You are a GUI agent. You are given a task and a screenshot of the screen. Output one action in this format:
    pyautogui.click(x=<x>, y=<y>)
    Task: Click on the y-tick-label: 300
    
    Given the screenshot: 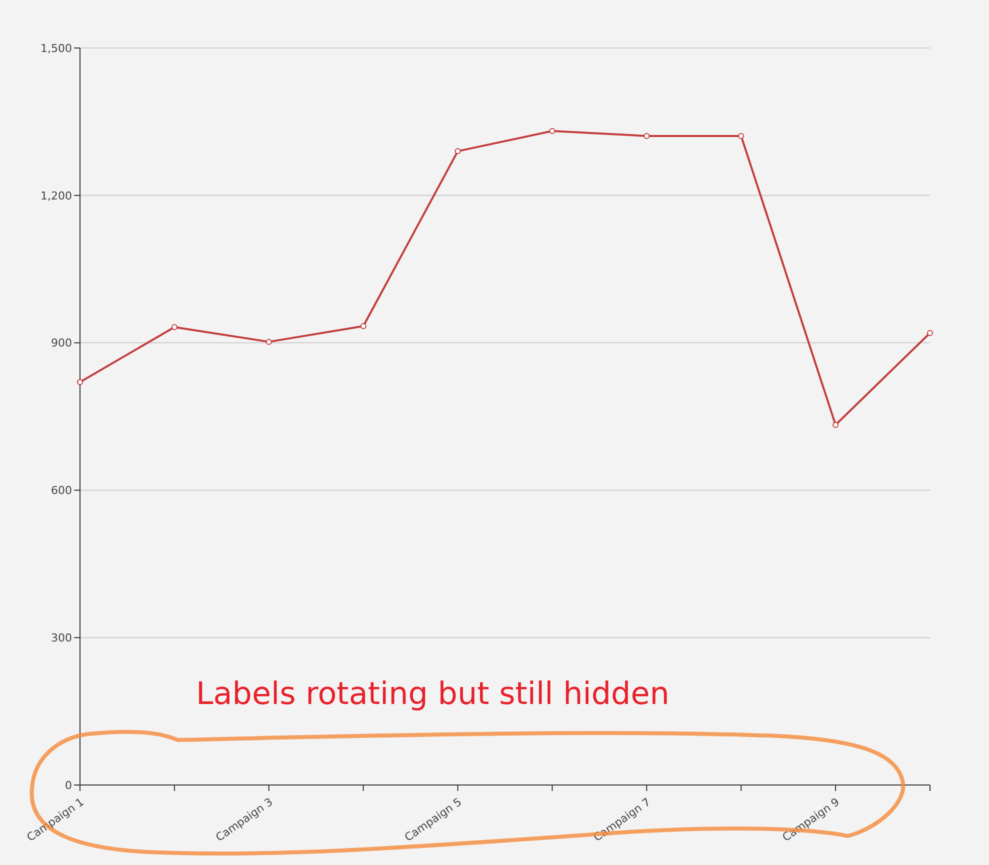 What is the action you would take?
    pyautogui.click(x=61, y=638)
    